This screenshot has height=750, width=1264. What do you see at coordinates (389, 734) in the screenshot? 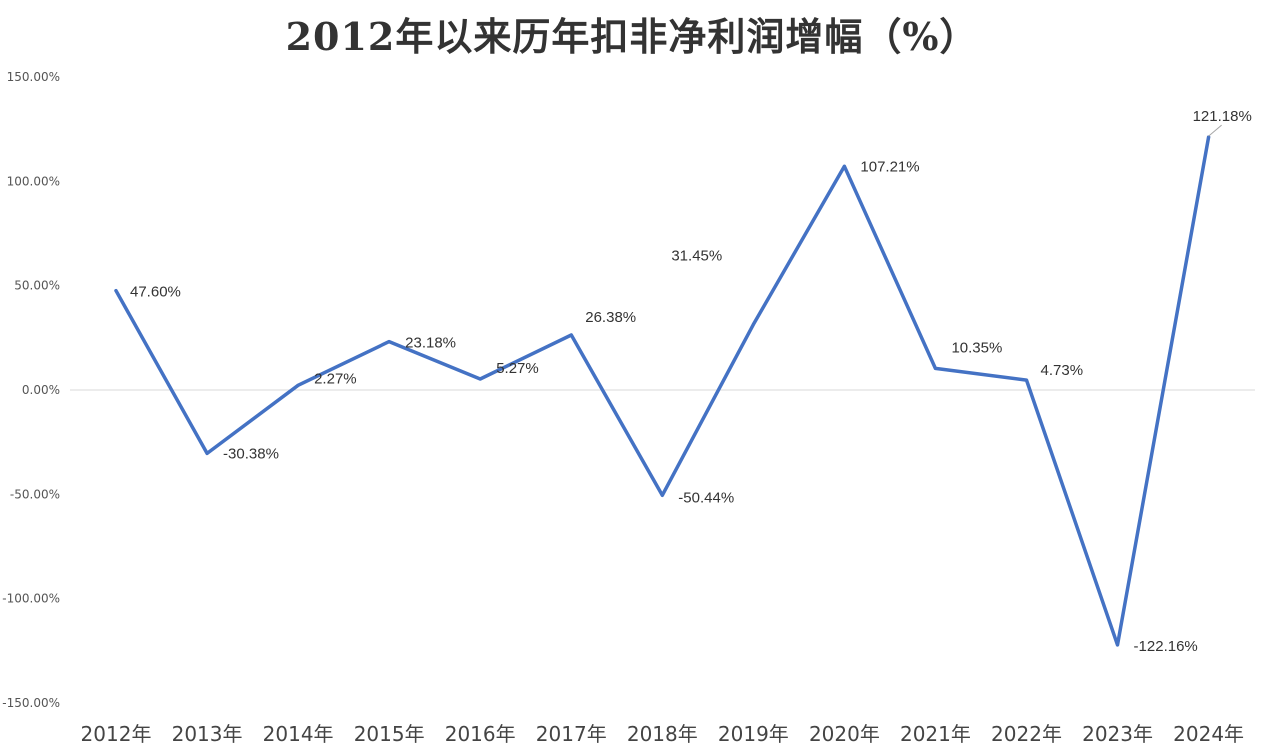
I see `x-tick-label: 2015年` at bounding box center [389, 734].